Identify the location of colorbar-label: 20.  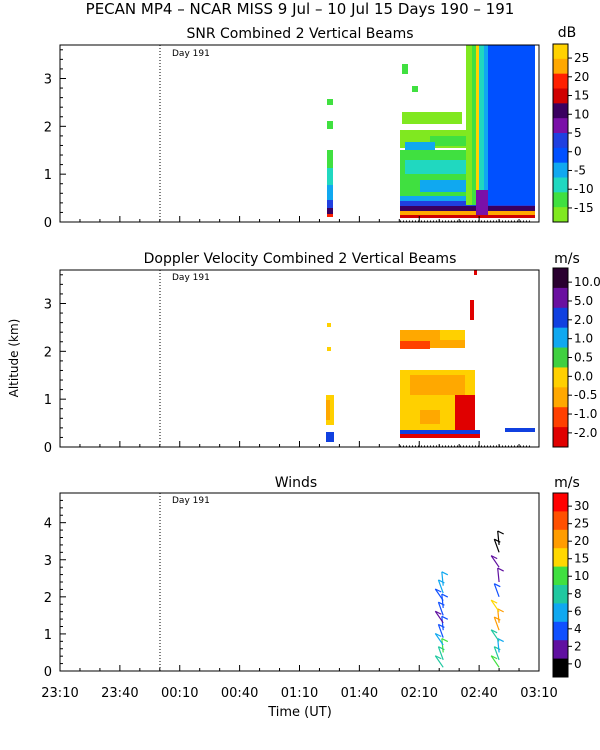
(581, 77).